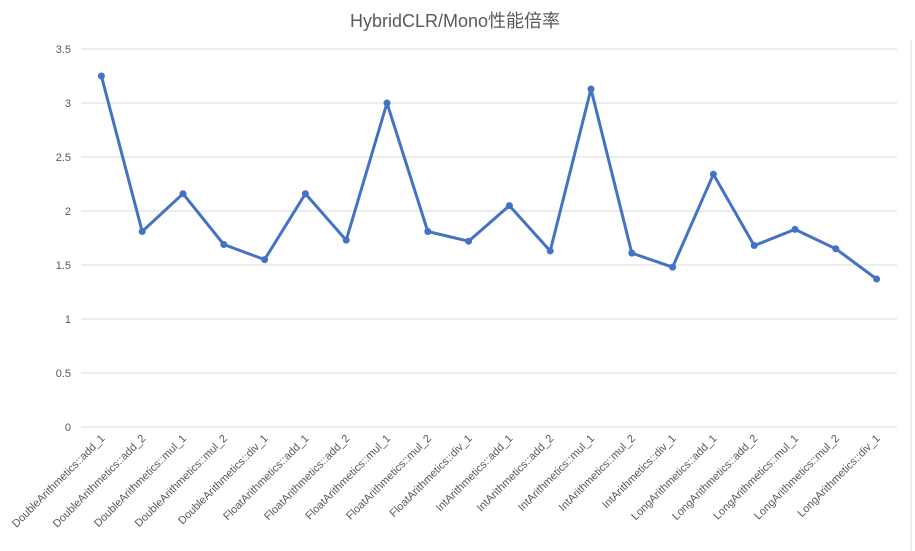 This screenshot has height=551, width=915. I want to click on y-tick-label: 2.5, so click(63, 158).